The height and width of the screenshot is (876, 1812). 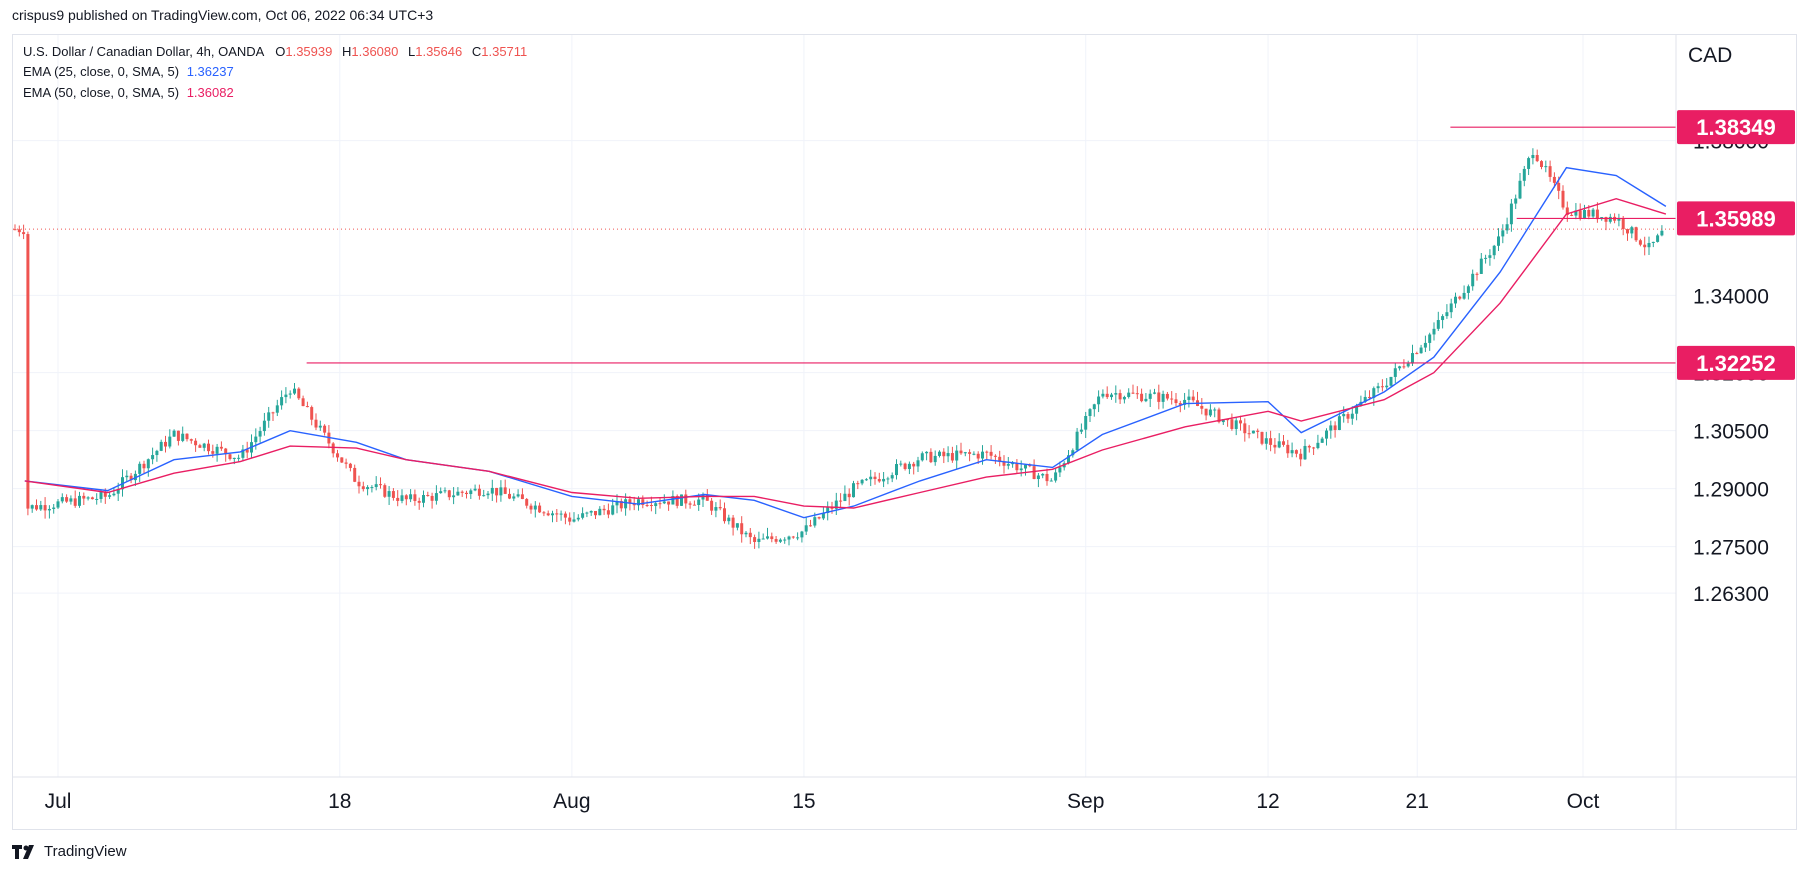 I want to click on legend-ema25-row: EMA (25, close, 0, SMA, 5) 1.36237, so click(x=128, y=71).